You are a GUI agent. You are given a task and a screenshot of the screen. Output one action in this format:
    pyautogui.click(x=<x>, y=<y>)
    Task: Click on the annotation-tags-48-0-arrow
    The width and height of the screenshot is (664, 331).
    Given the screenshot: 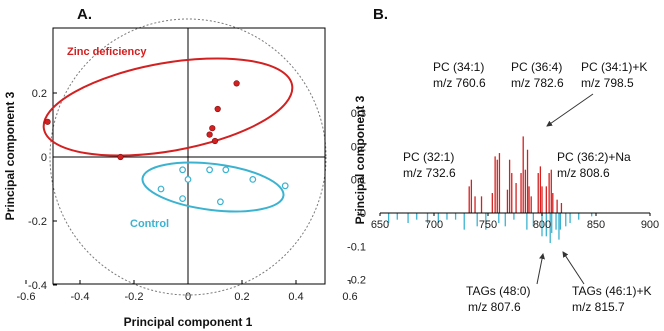 What is the action you would take?
    pyautogui.click(x=540, y=269)
    